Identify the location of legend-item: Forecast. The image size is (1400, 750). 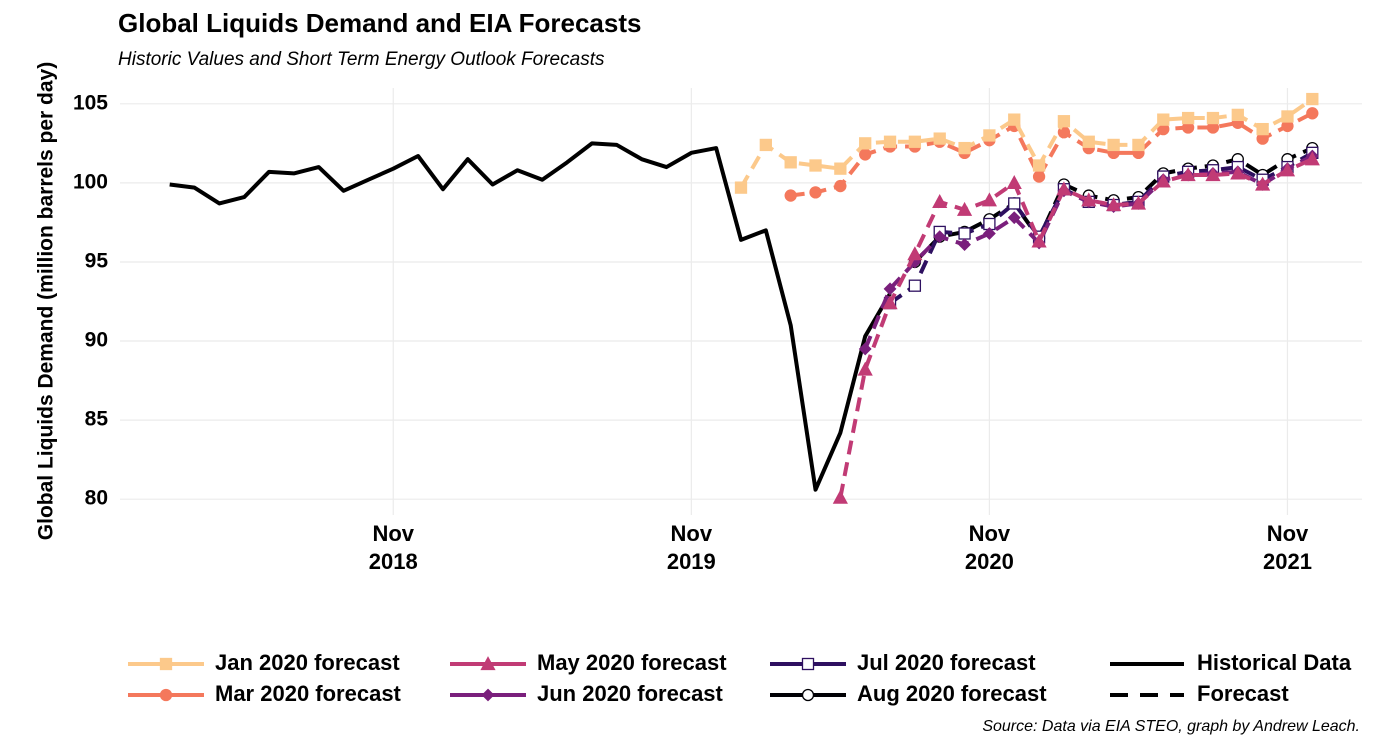
(1199, 693).